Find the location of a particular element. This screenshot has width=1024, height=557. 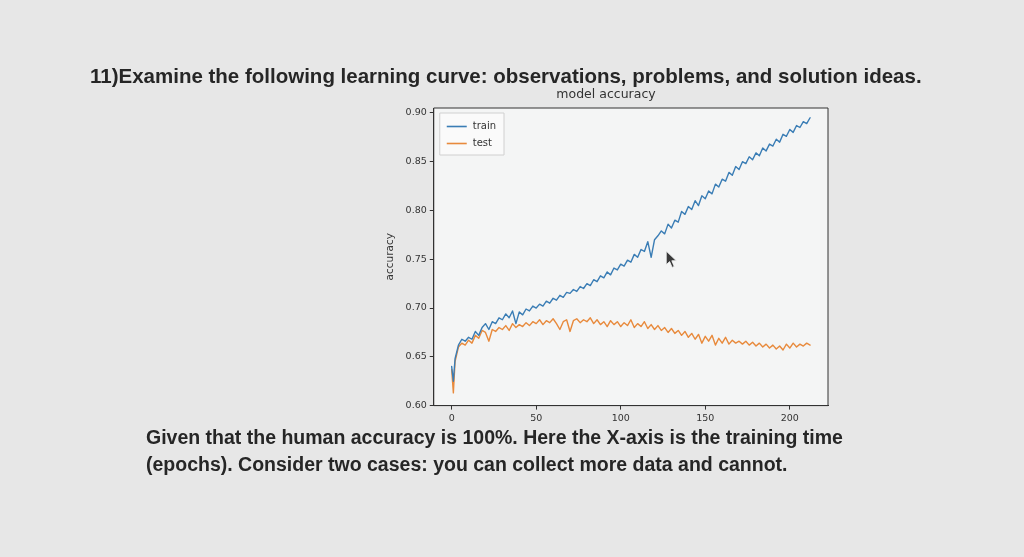

x-tick-label: 0 is located at coordinates (451, 417).